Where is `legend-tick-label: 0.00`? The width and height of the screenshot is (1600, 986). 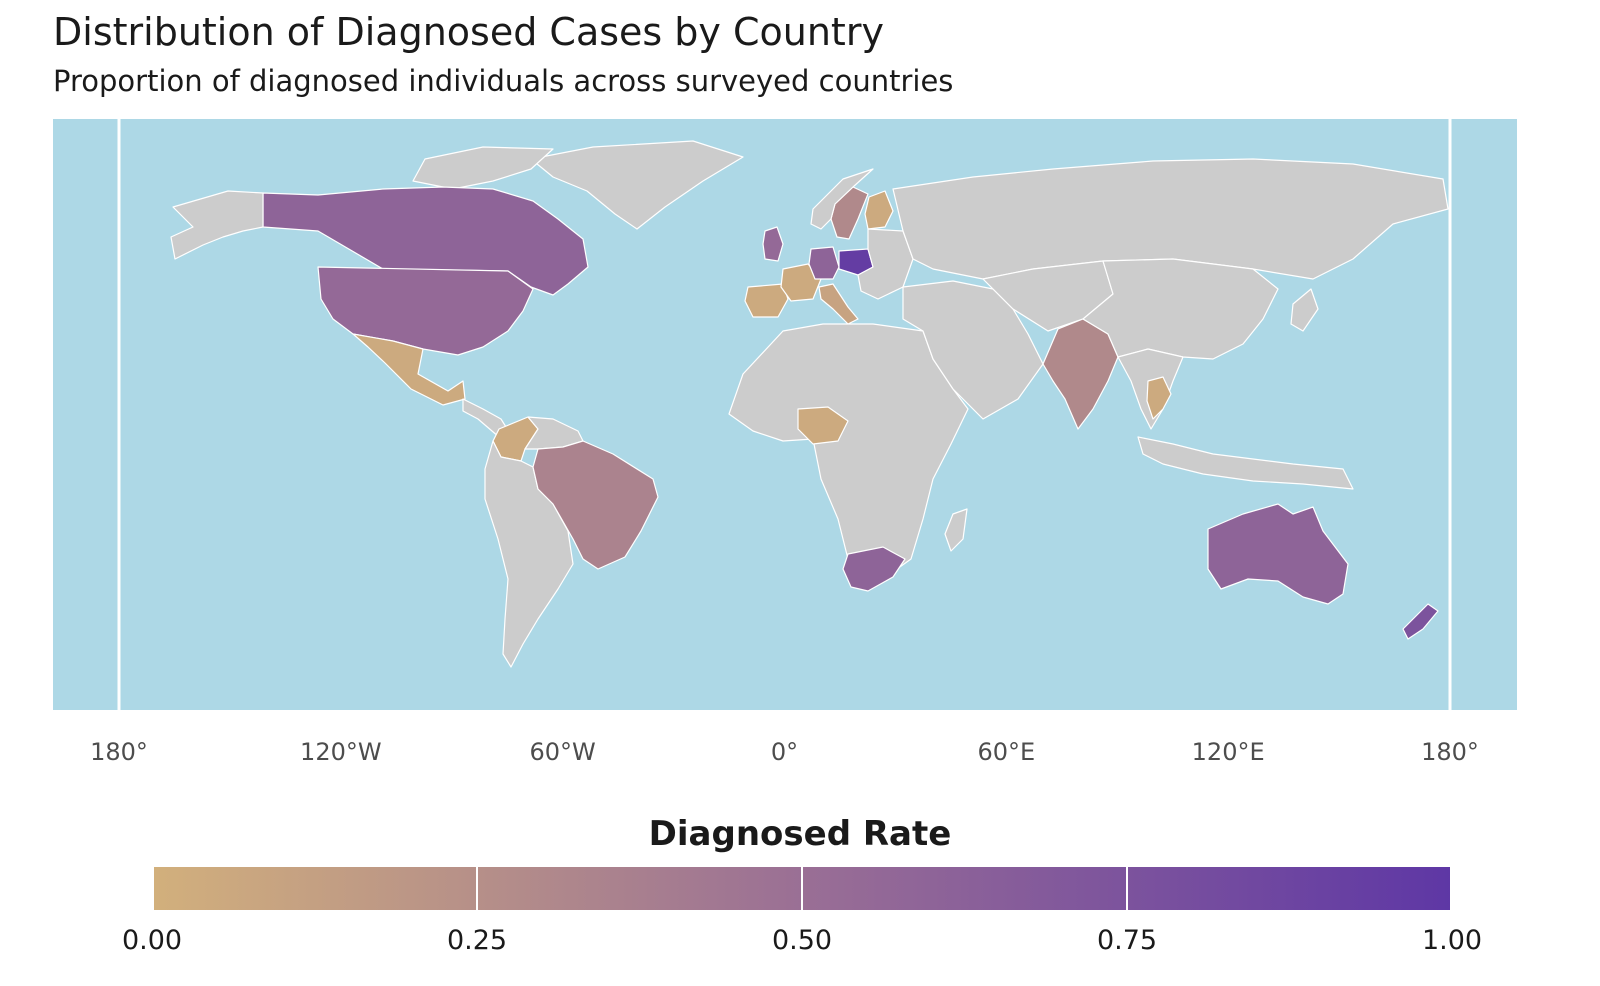
legend-tick-label: 0.00 is located at coordinates (152, 940).